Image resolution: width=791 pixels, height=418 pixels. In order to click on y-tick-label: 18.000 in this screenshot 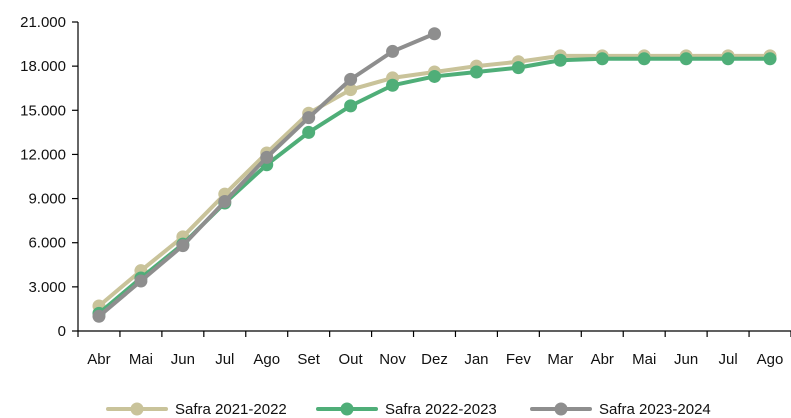, I will do `click(43, 66)`.